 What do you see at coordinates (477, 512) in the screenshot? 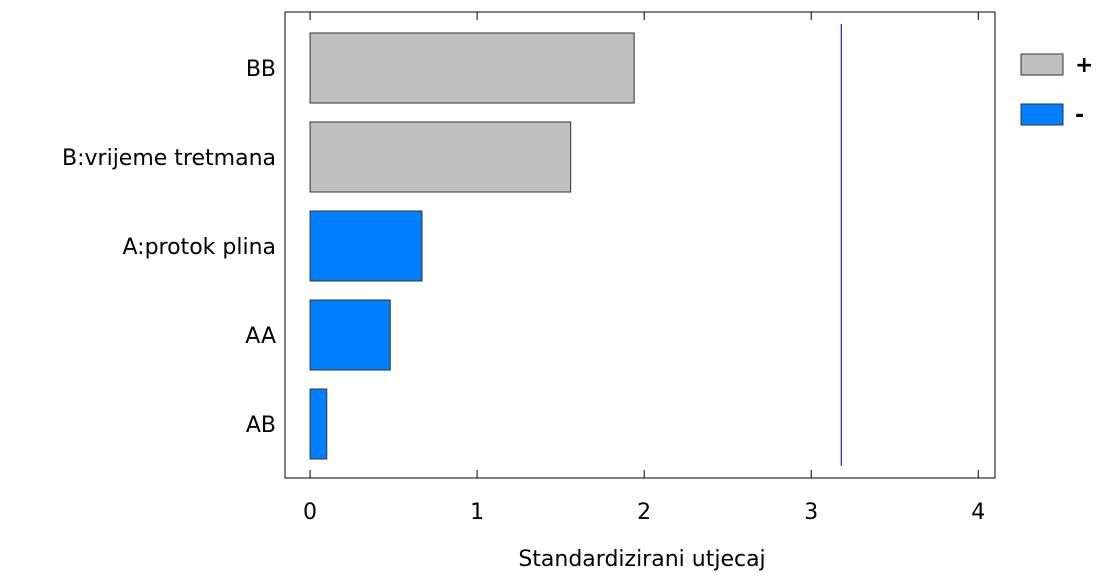
I see `x-tick-label: 1` at bounding box center [477, 512].